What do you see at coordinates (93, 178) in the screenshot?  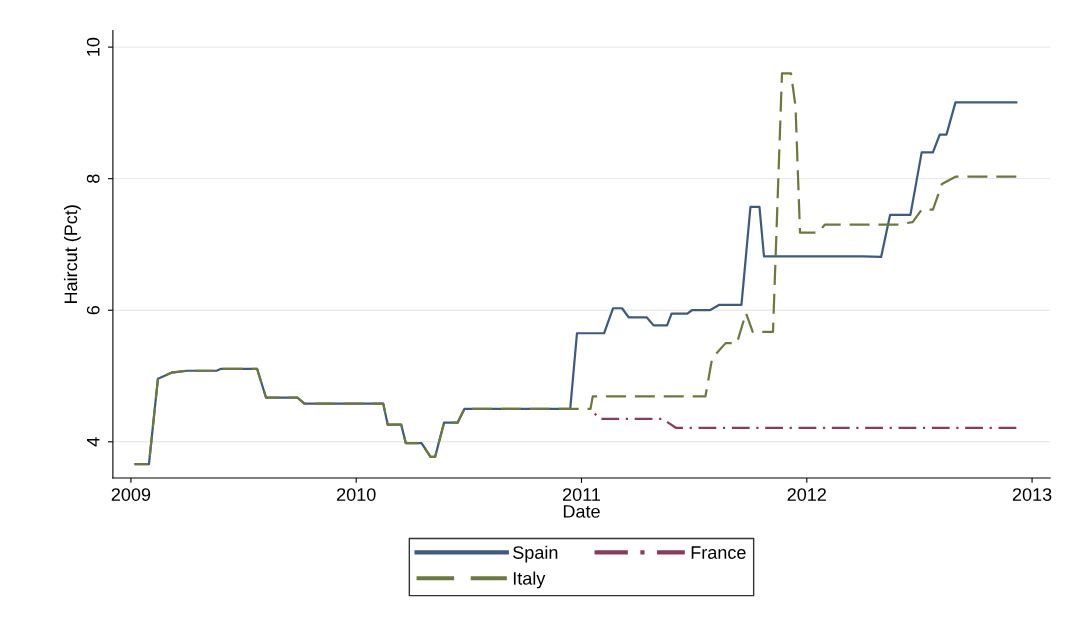 I see `y-tick-label: 8` at bounding box center [93, 178].